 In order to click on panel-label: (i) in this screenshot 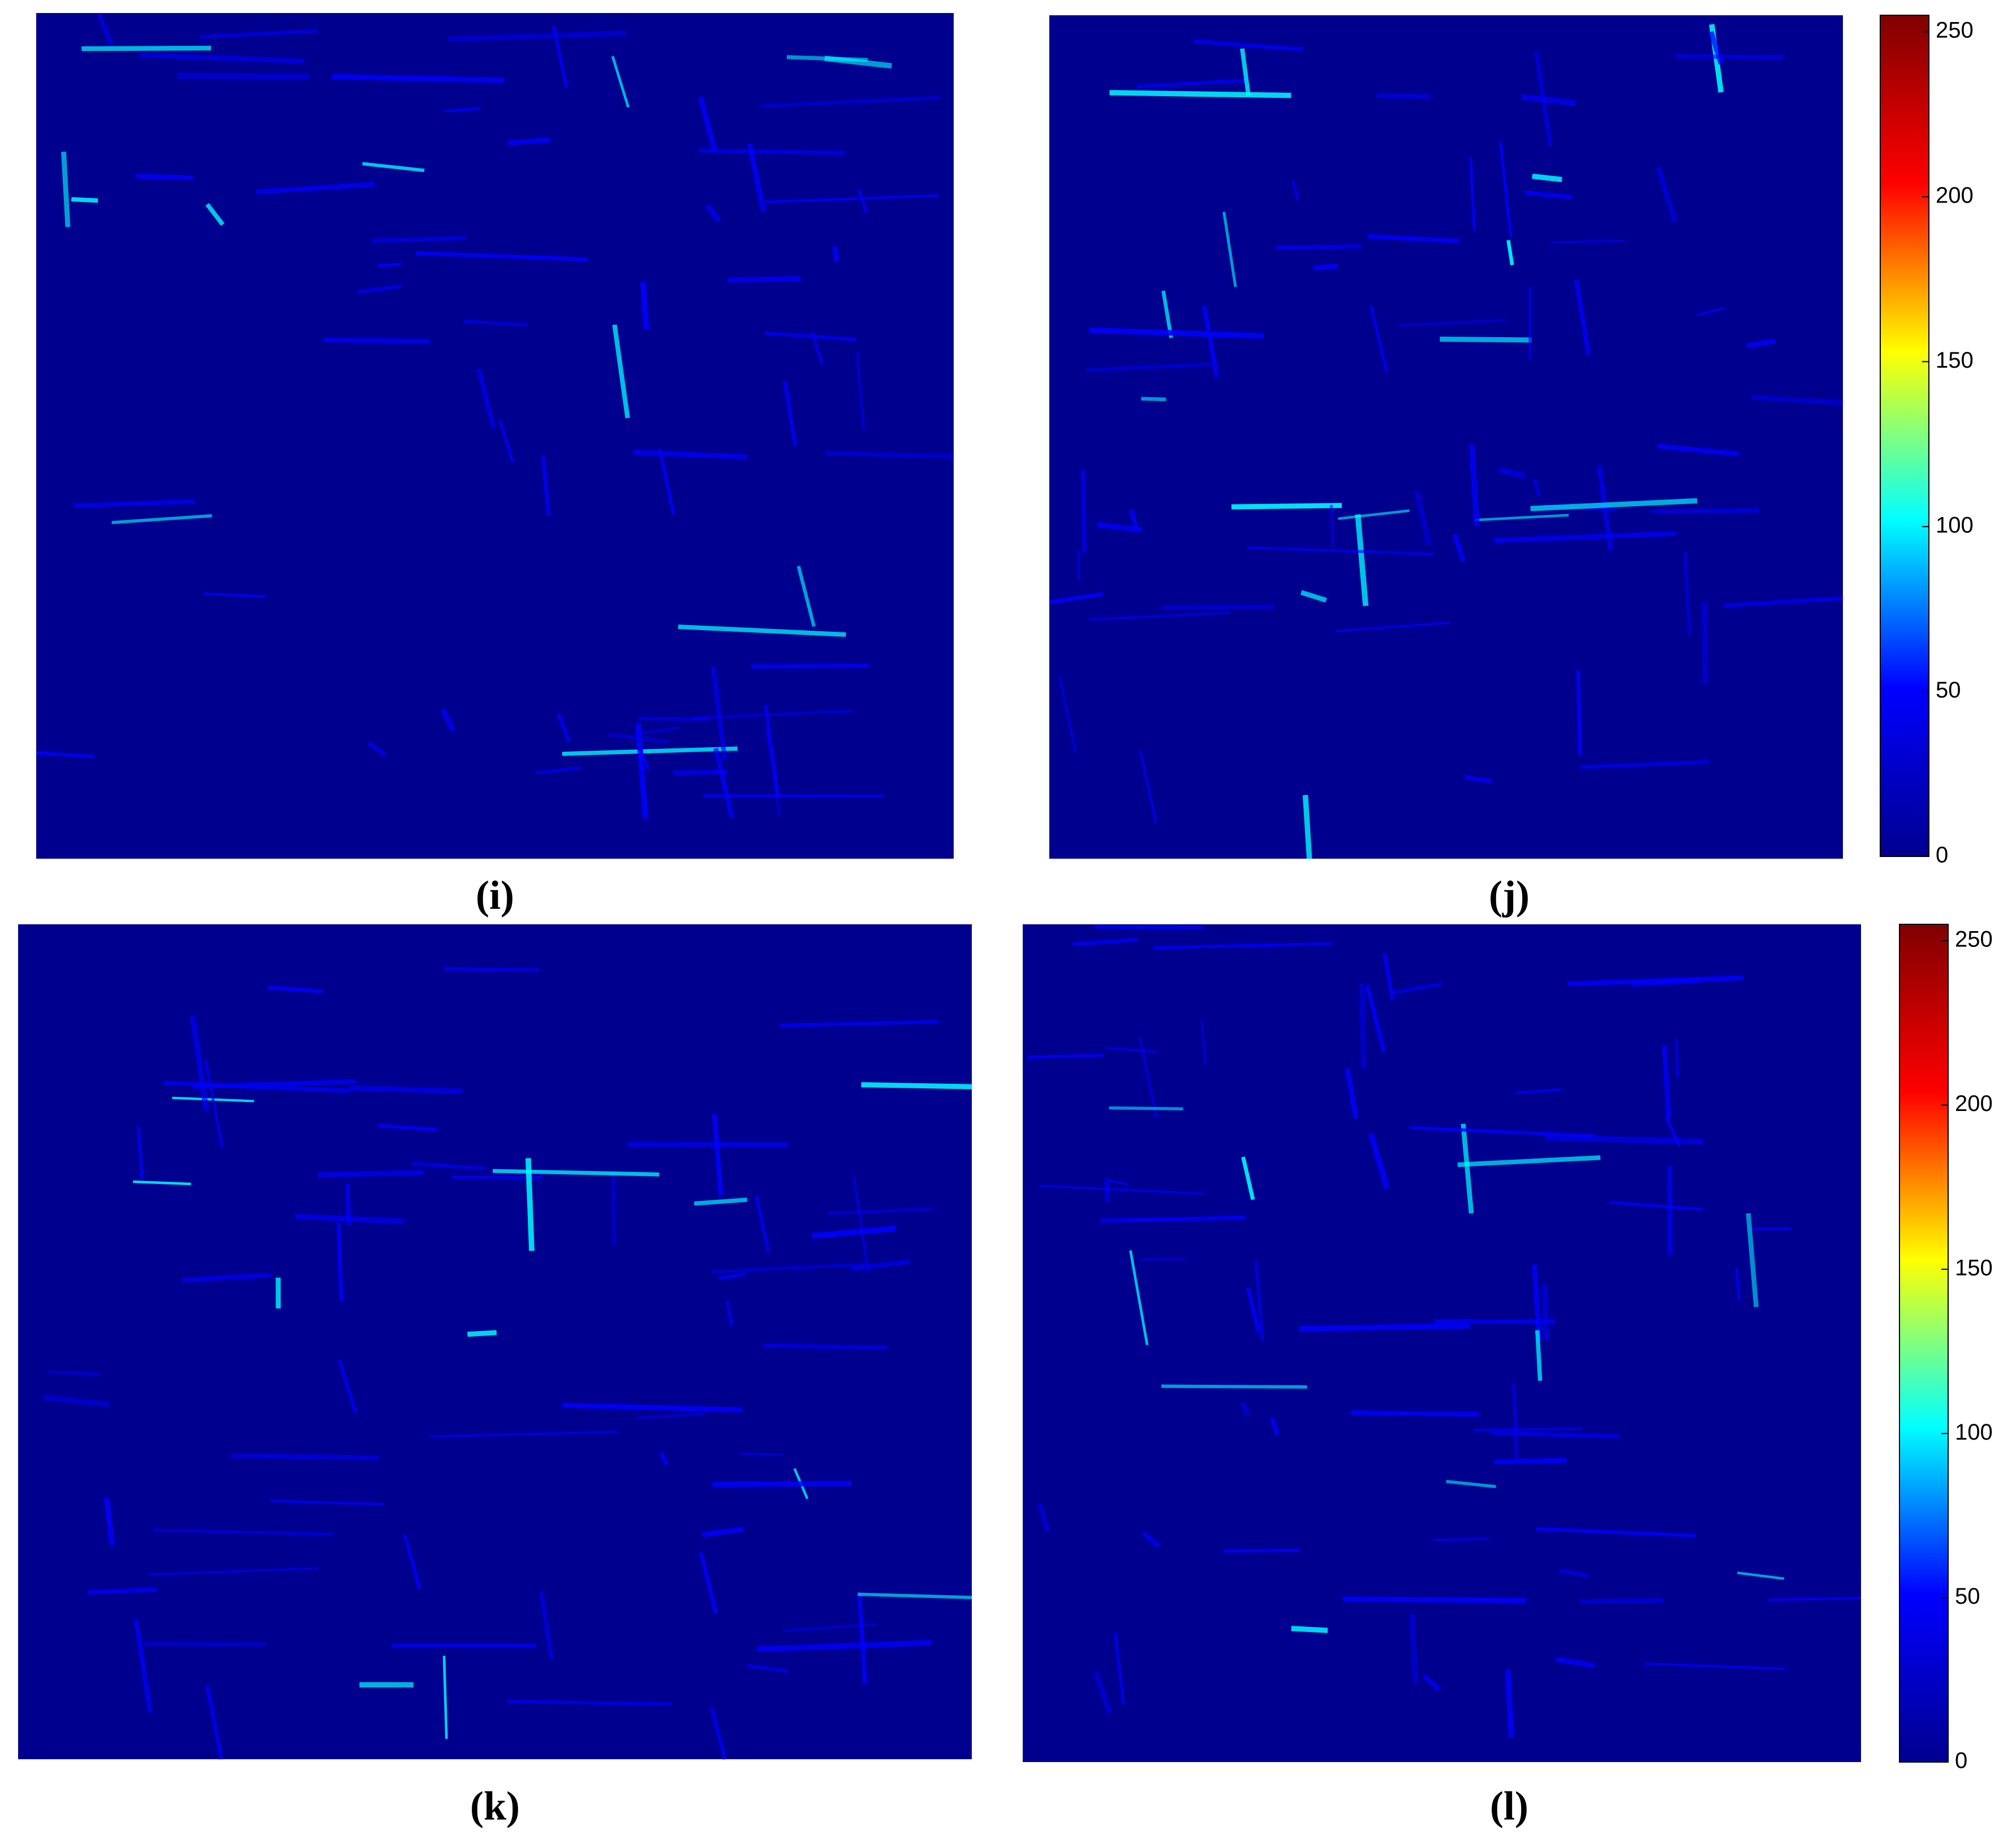, I will do `click(495, 896)`.